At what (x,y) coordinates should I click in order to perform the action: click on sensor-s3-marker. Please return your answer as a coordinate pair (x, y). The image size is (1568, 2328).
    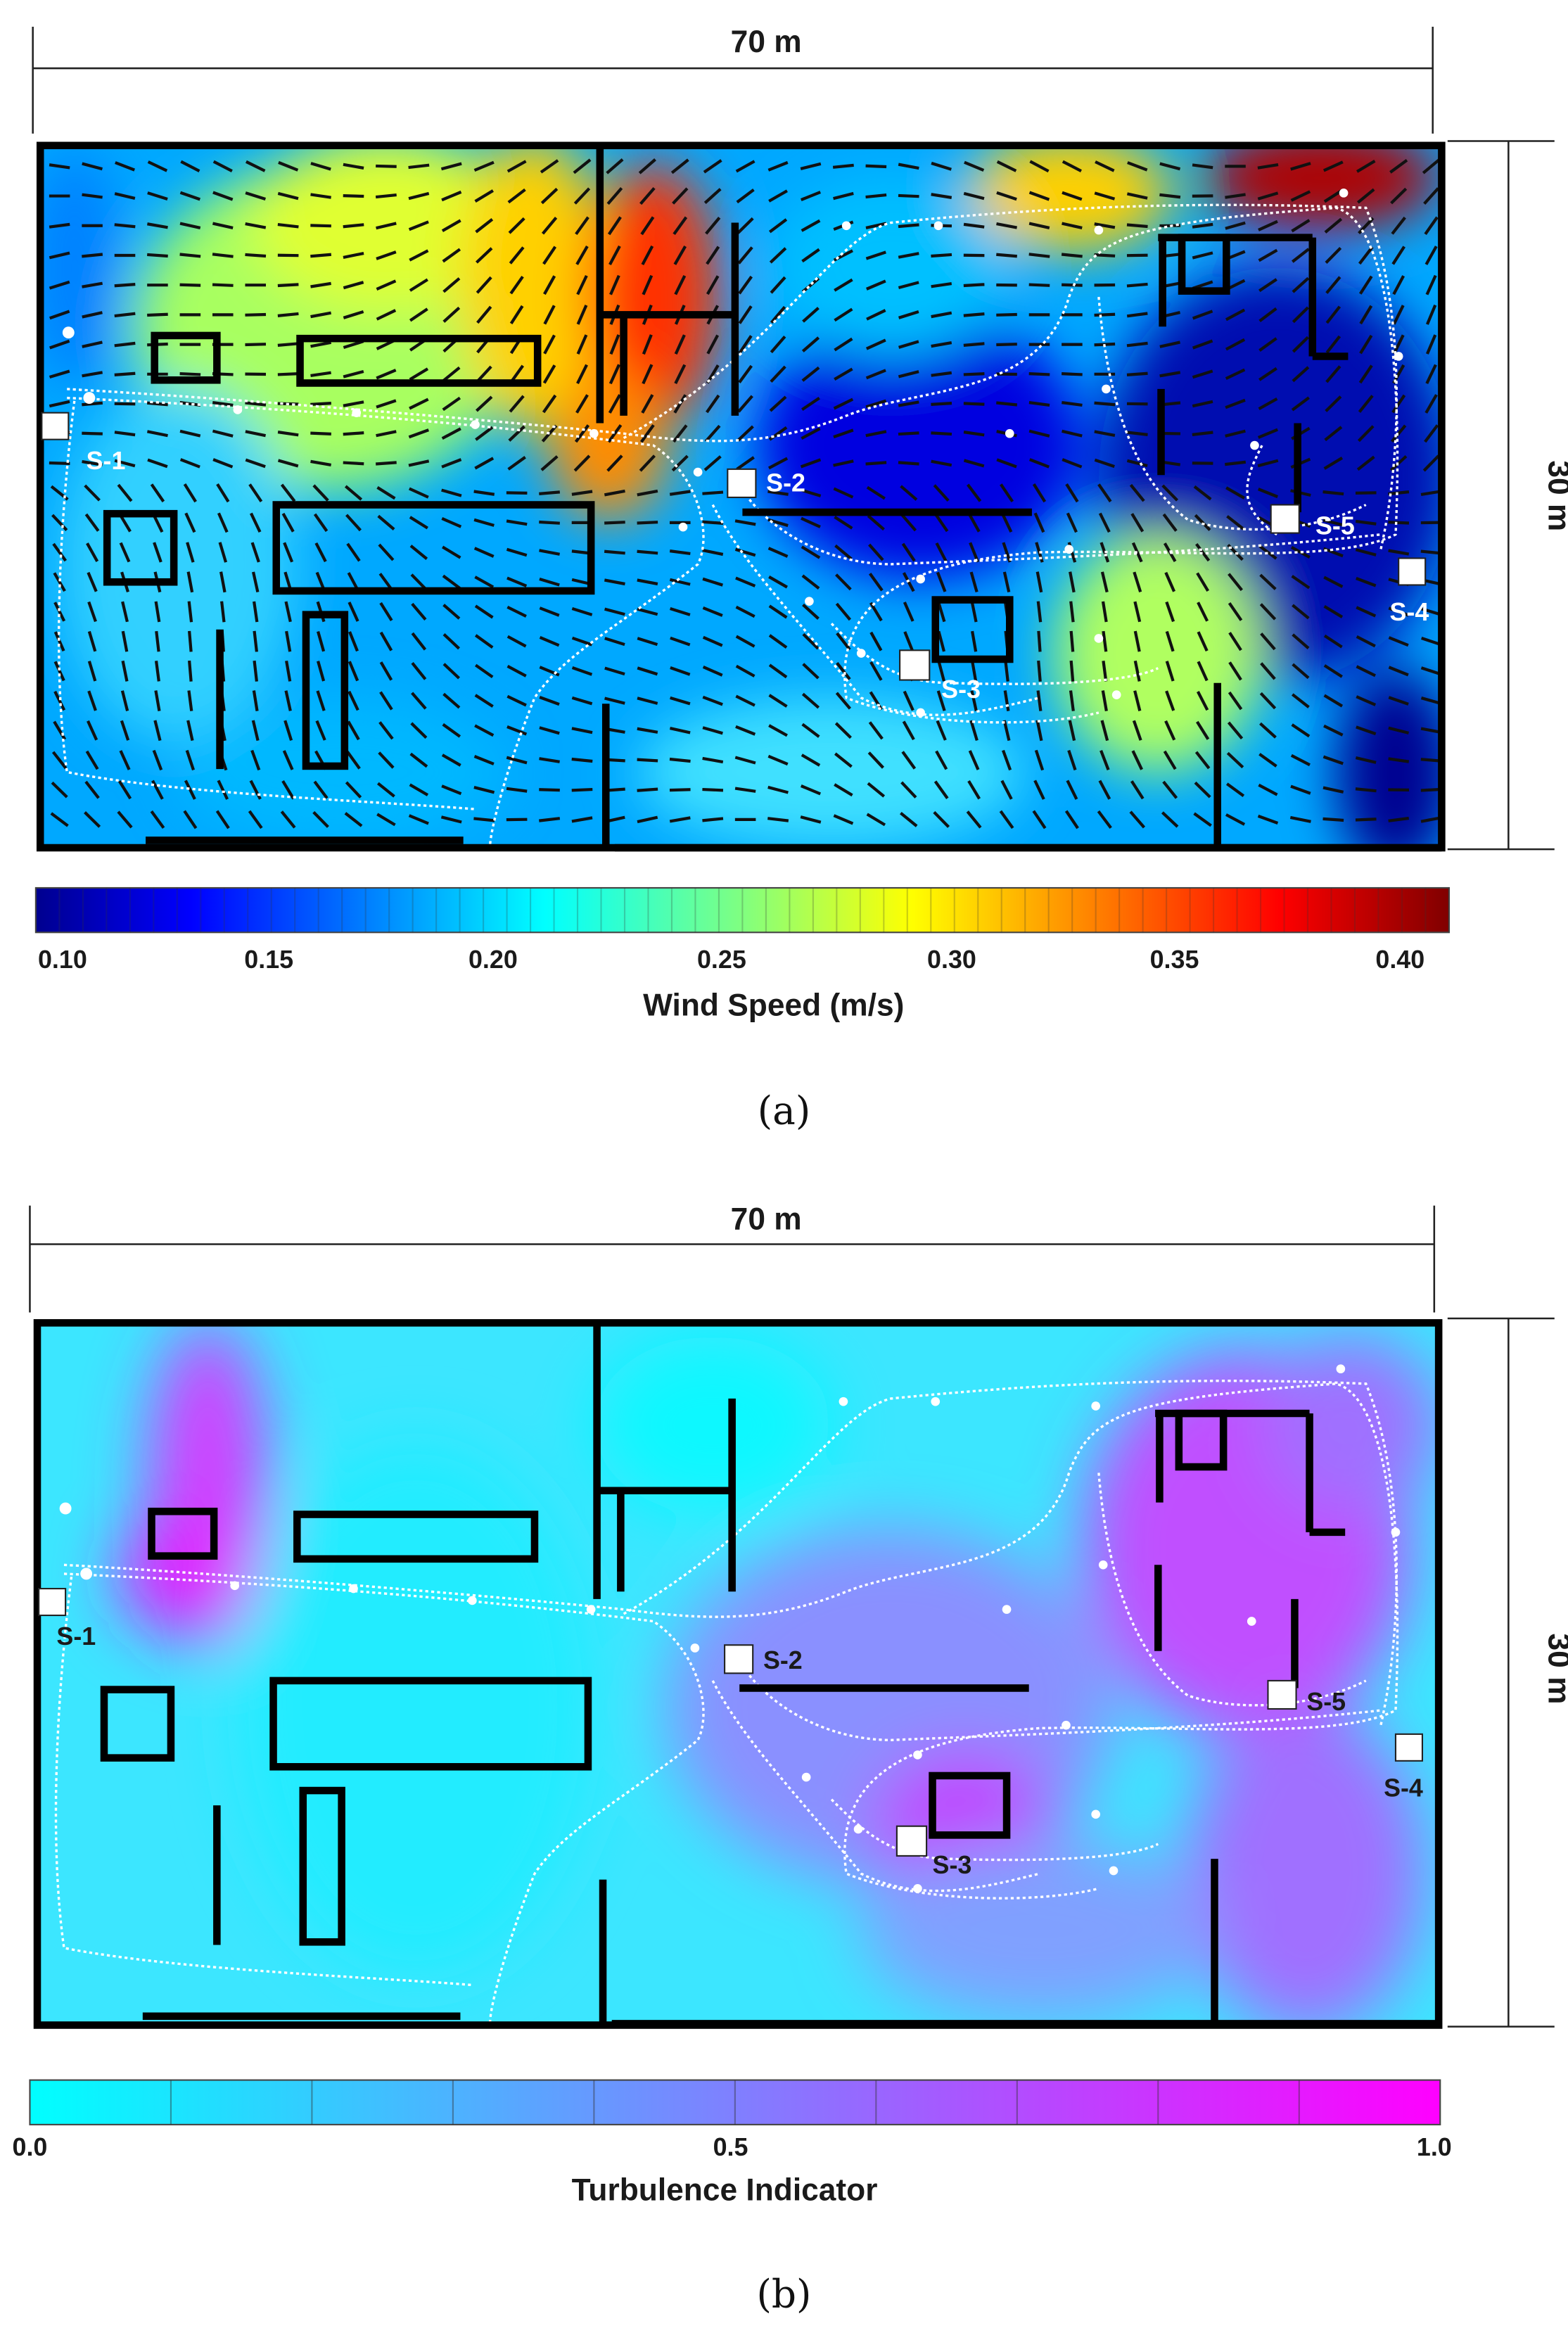
    Looking at the image, I should click on (912, 1841).